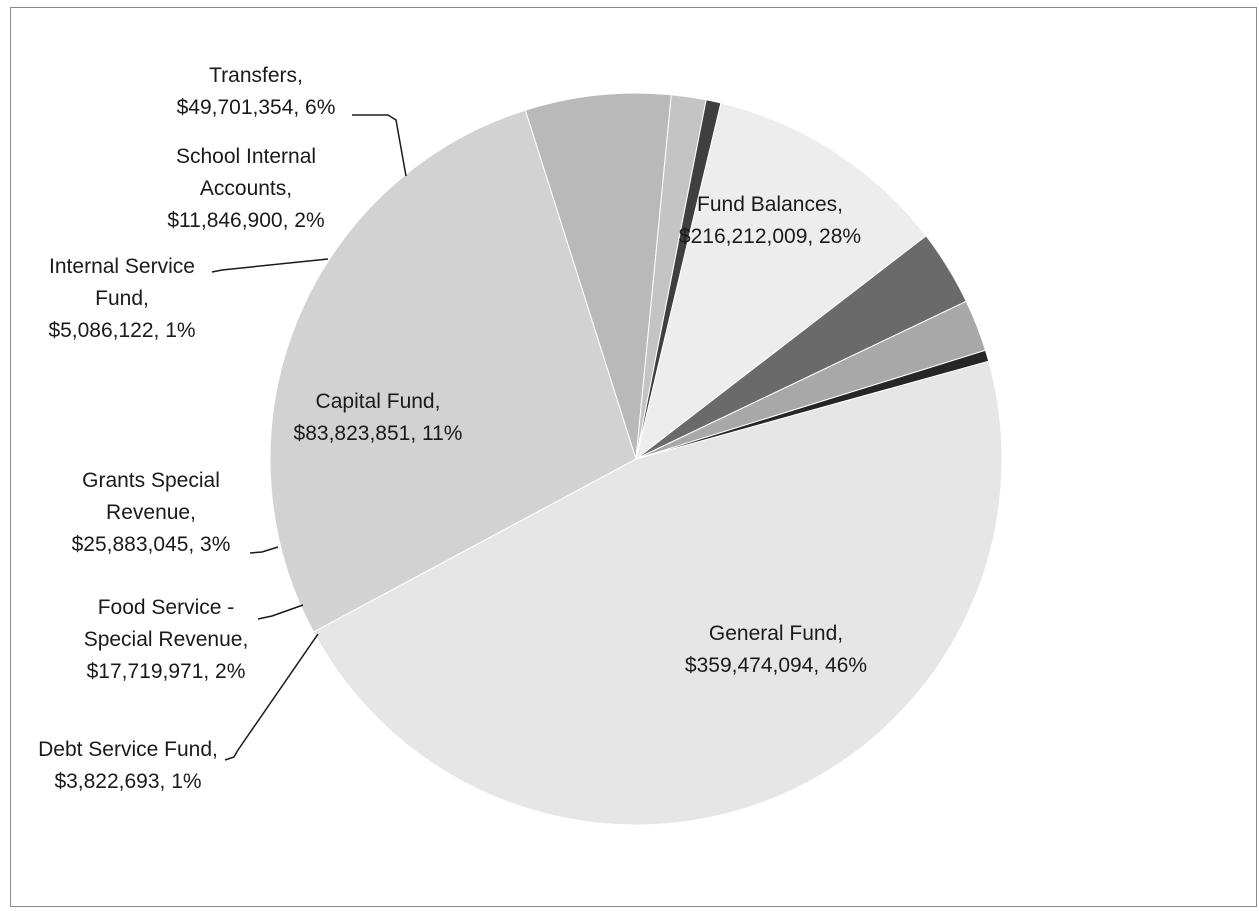 The image size is (1259, 911). Describe the element at coordinates (166, 607) in the screenshot. I see `slice-label-line: Food Service -` at that location.